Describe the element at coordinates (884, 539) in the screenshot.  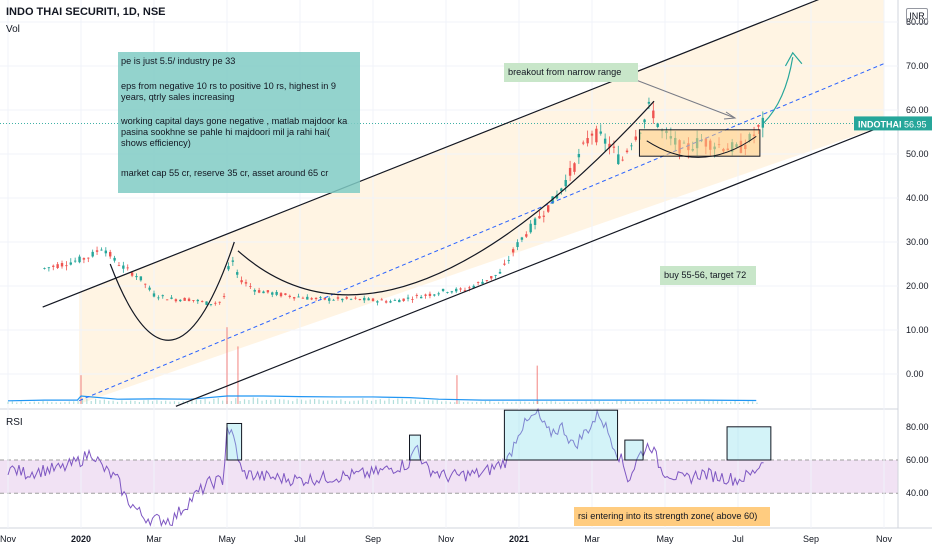
I see `time-tick-label: Nov` at that location.